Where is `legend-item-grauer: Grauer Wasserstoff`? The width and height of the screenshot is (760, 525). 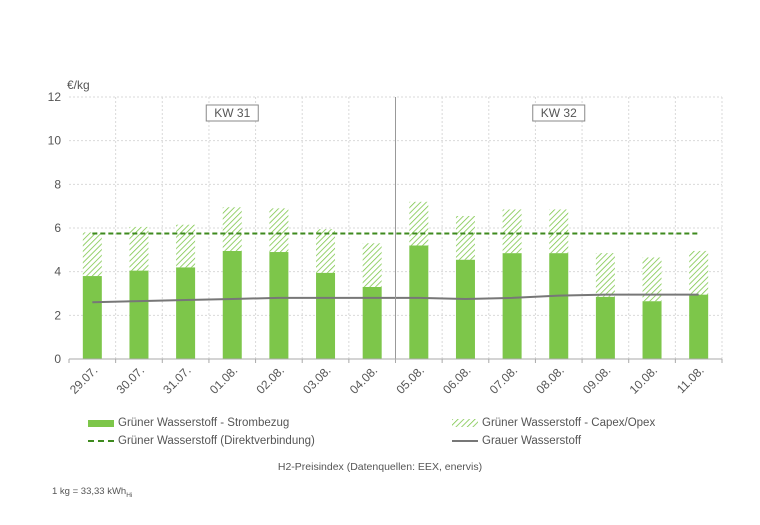
legend-item-grauer: Grauer Wasserstoff is located at coordinates (516, 441).